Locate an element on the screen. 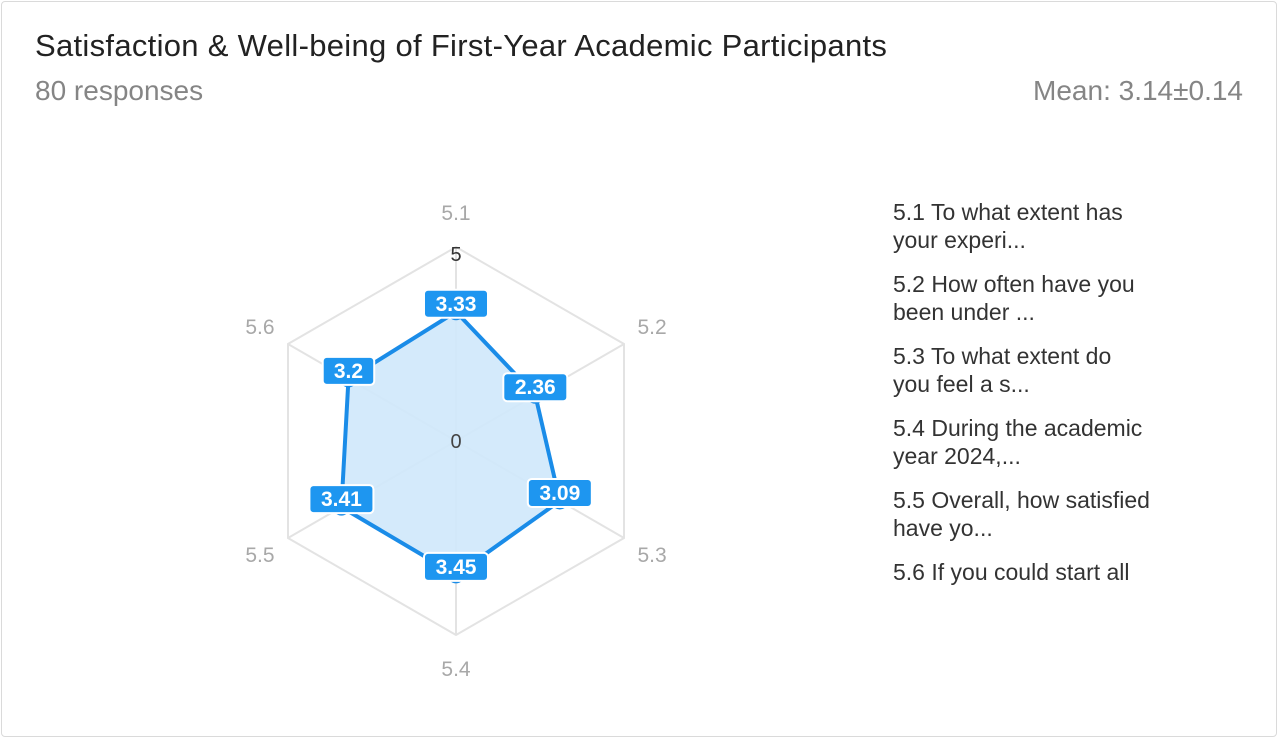 The height and width of the screenshot is (740, 1280). axis-label-5-1: 5.1 is located at coordinates (455, 213).